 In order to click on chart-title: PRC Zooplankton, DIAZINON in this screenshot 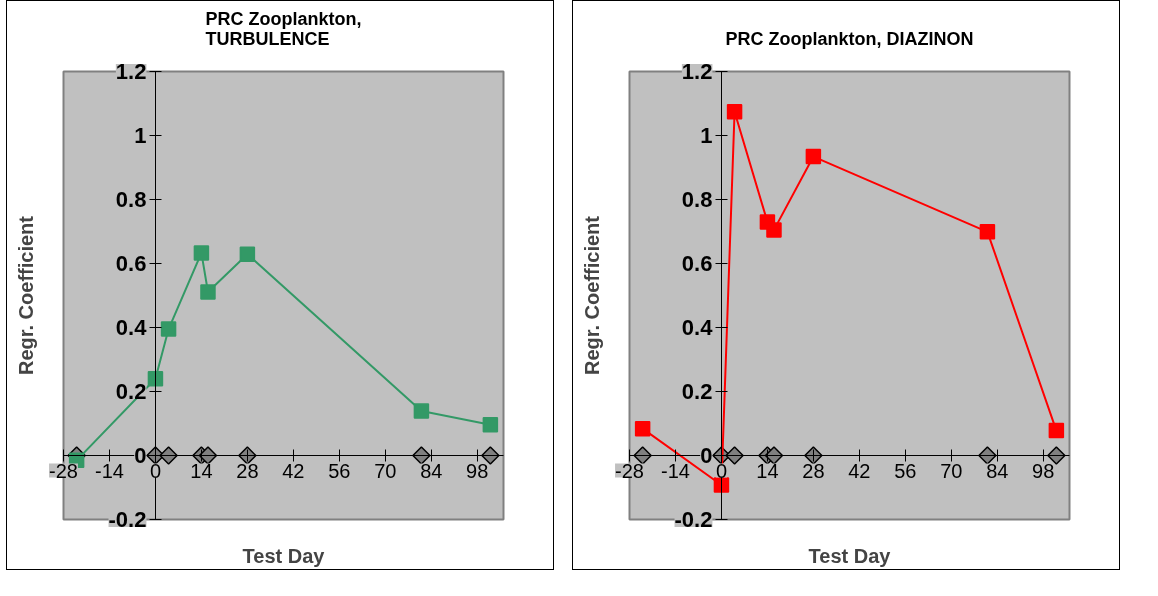, I will do `click(849, 38)`.